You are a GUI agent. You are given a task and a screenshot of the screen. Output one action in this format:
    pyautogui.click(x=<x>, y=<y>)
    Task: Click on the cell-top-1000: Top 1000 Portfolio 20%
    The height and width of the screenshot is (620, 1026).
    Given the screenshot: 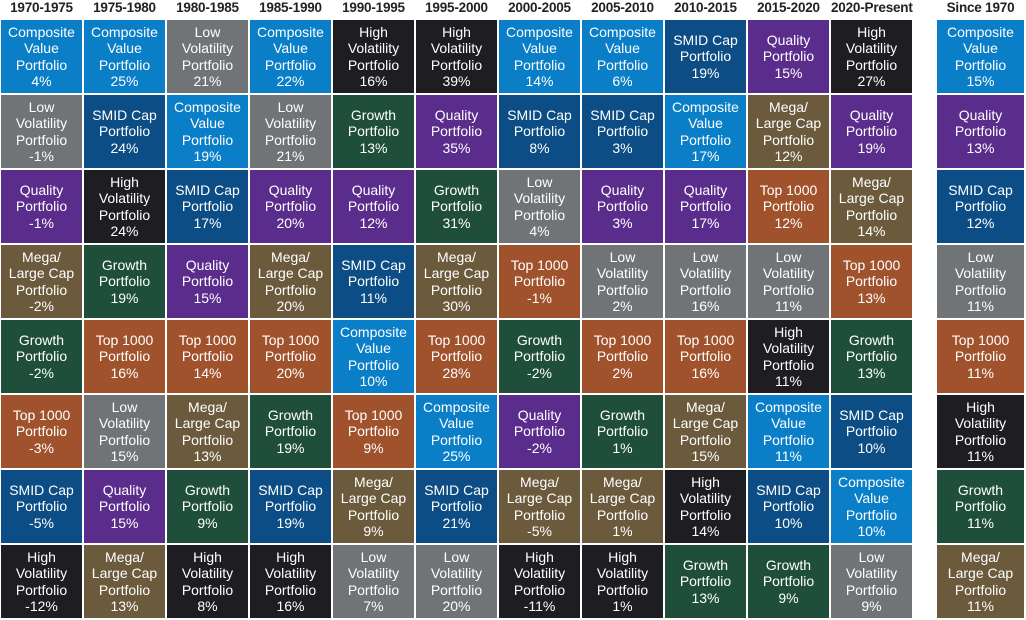 What is the action you would take?
    pyautogui.click(x=290, y=356)
    